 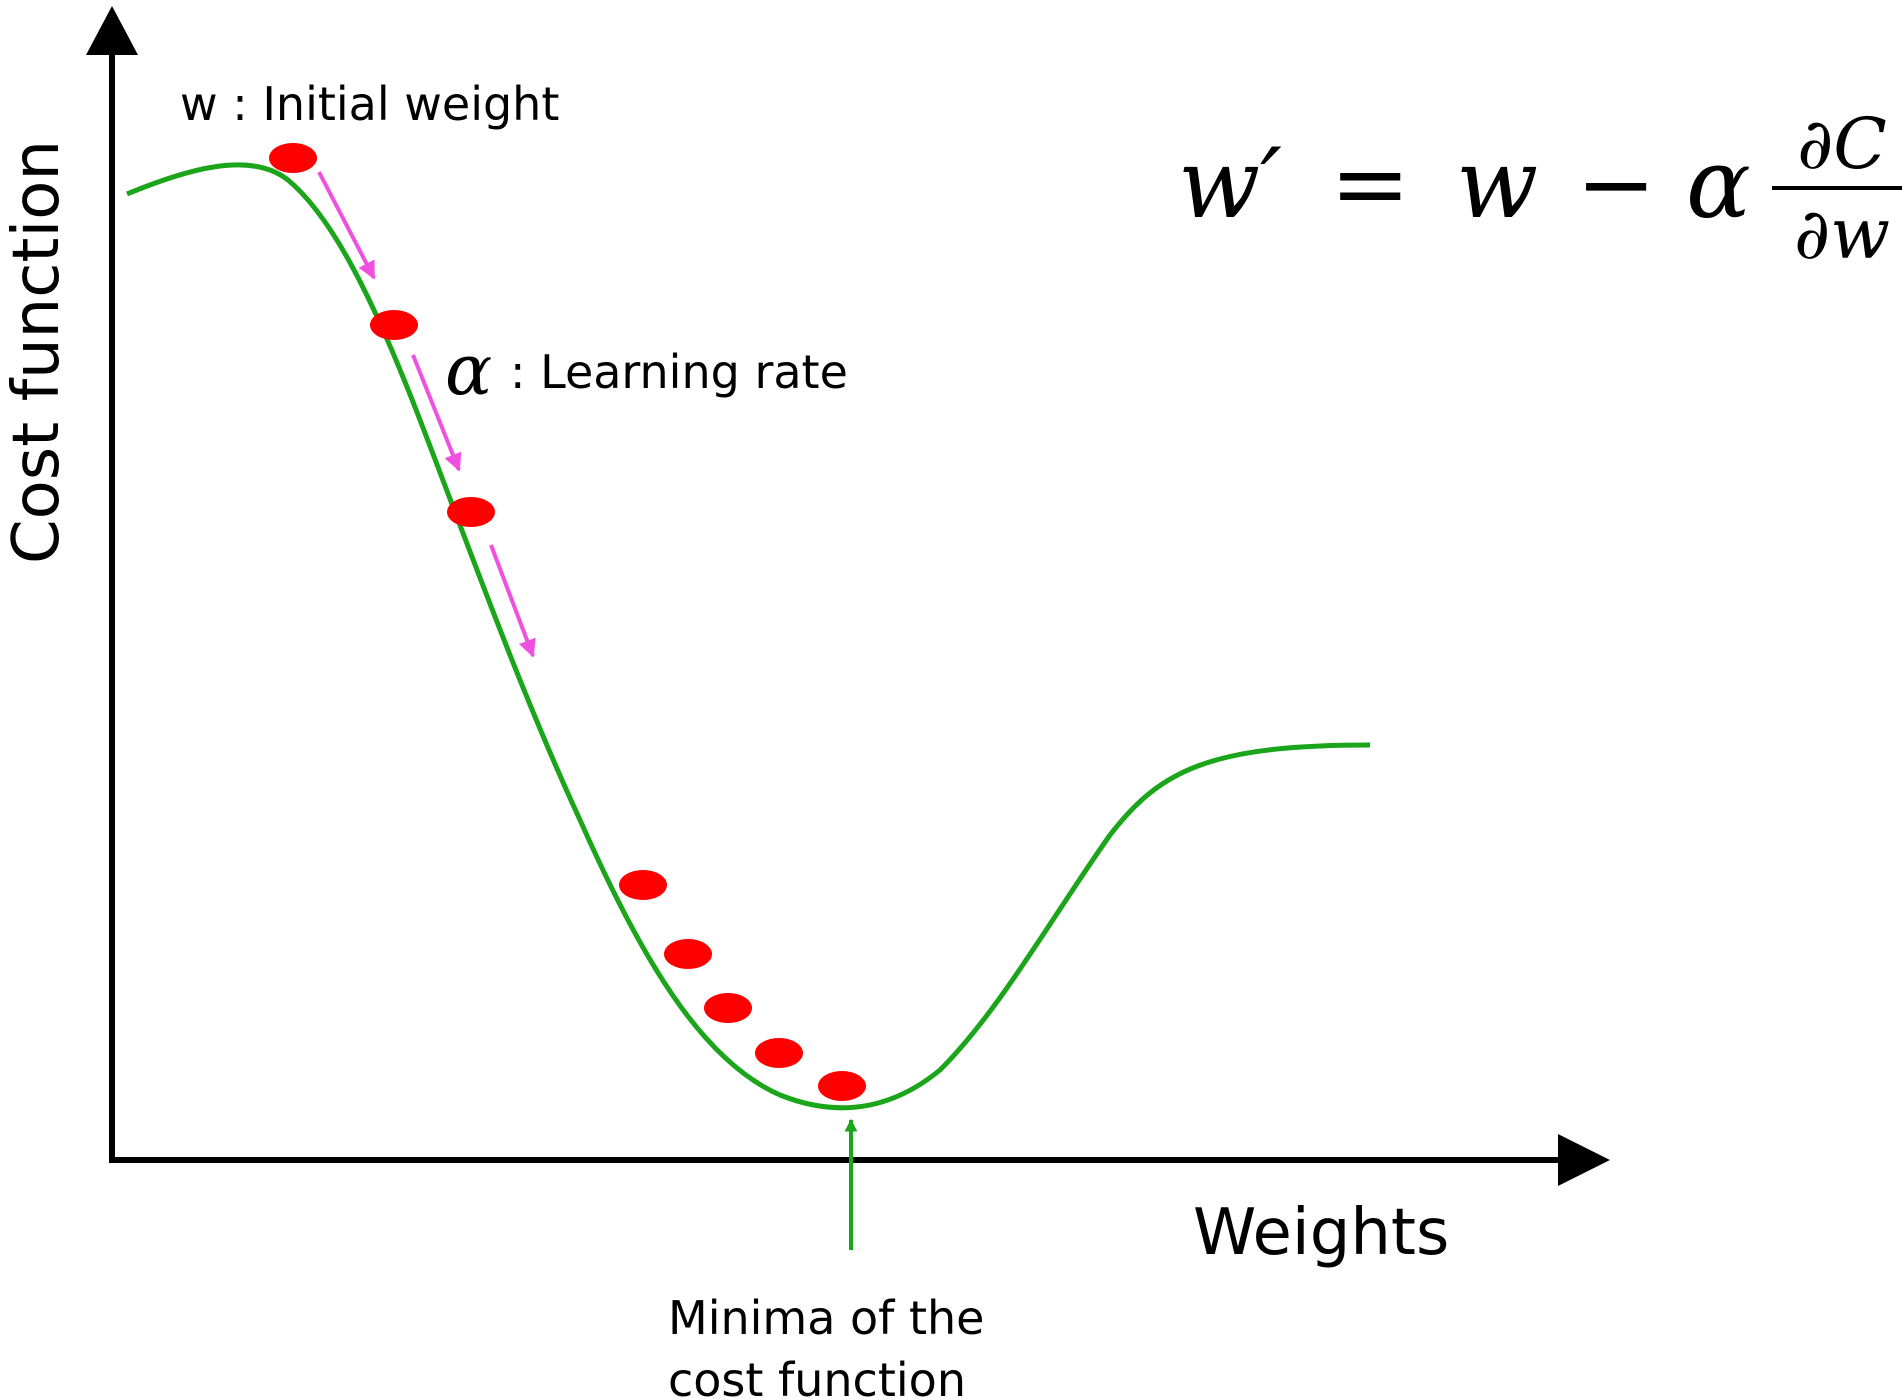 I want to click on x-axis-label: Weights, so click(x=1321, y=1233).